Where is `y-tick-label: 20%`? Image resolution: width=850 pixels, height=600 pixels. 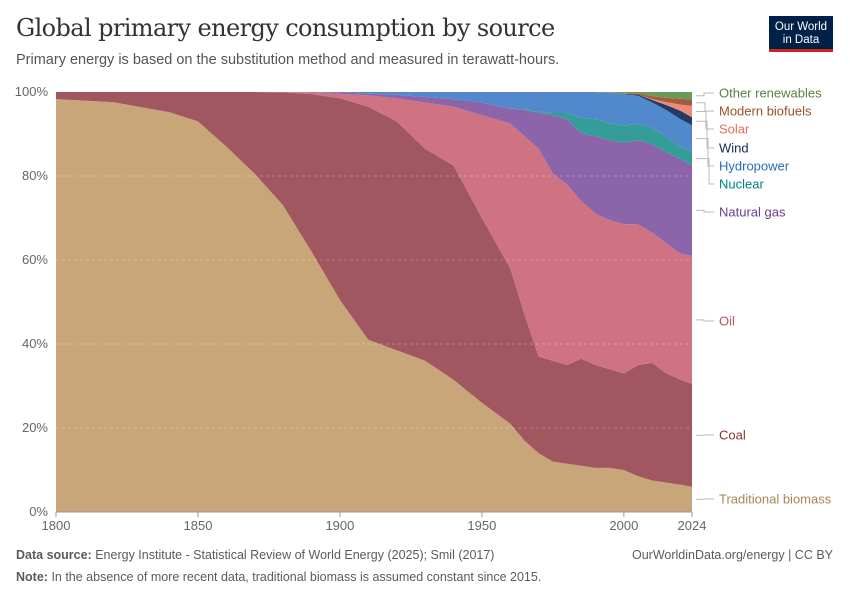
y-tick-label: 20% is located at coordinates (35, 427).